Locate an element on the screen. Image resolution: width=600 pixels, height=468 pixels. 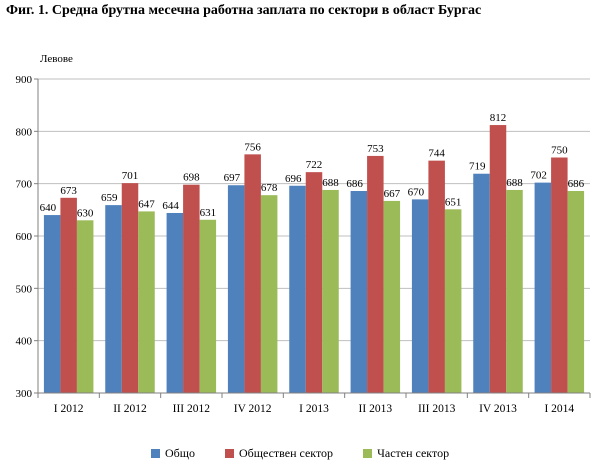
legend-label: Обществен сектор is located at coordinates (286, 453).